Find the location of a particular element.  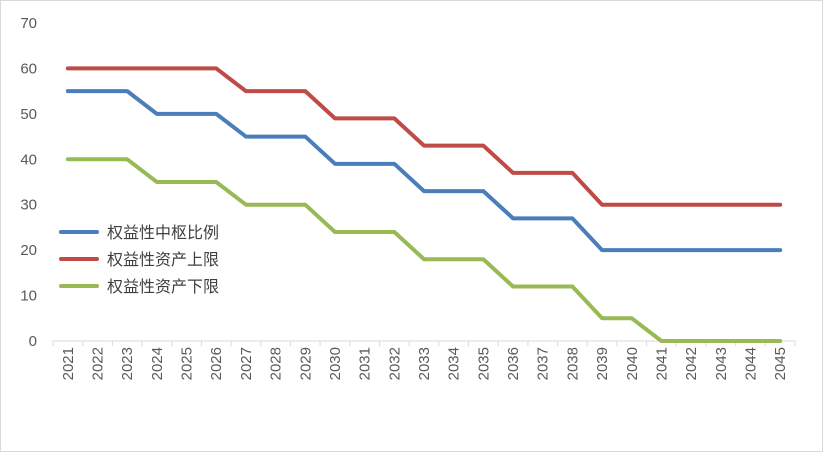

y-tick-label: 20 is located at coordinates (28, 250).